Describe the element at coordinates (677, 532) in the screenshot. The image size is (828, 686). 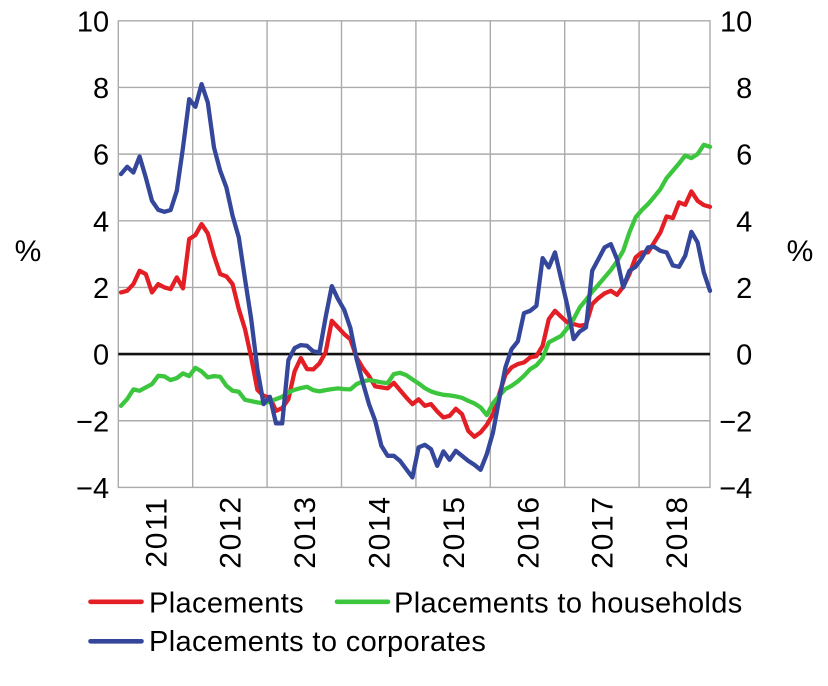
I see `svg-text: 2018` at that location.